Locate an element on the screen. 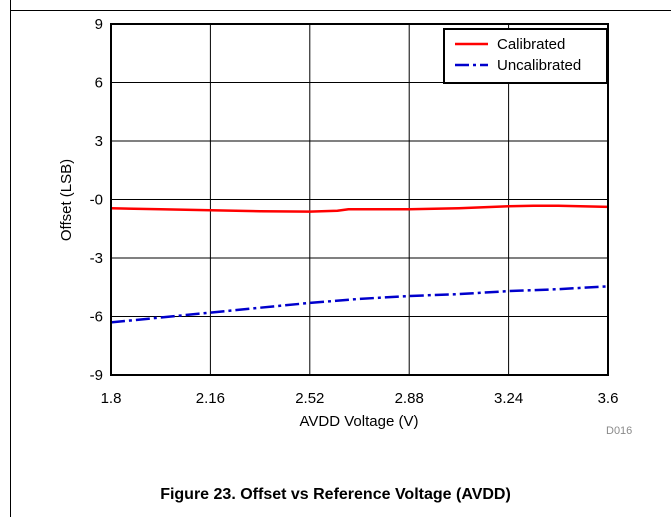  x-tick-label: 2.52 is located at coordinates (309, 398).